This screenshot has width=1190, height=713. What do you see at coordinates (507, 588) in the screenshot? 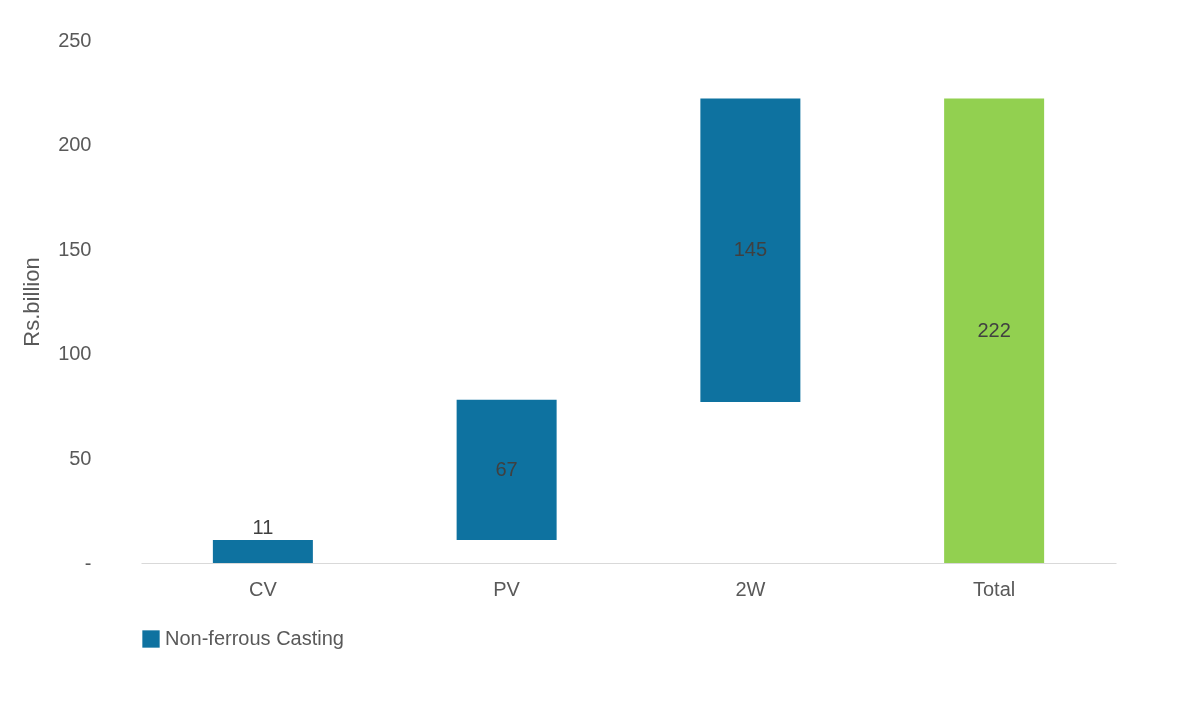
I see `x-tick-label: PV` at bounding box center [507, 588].